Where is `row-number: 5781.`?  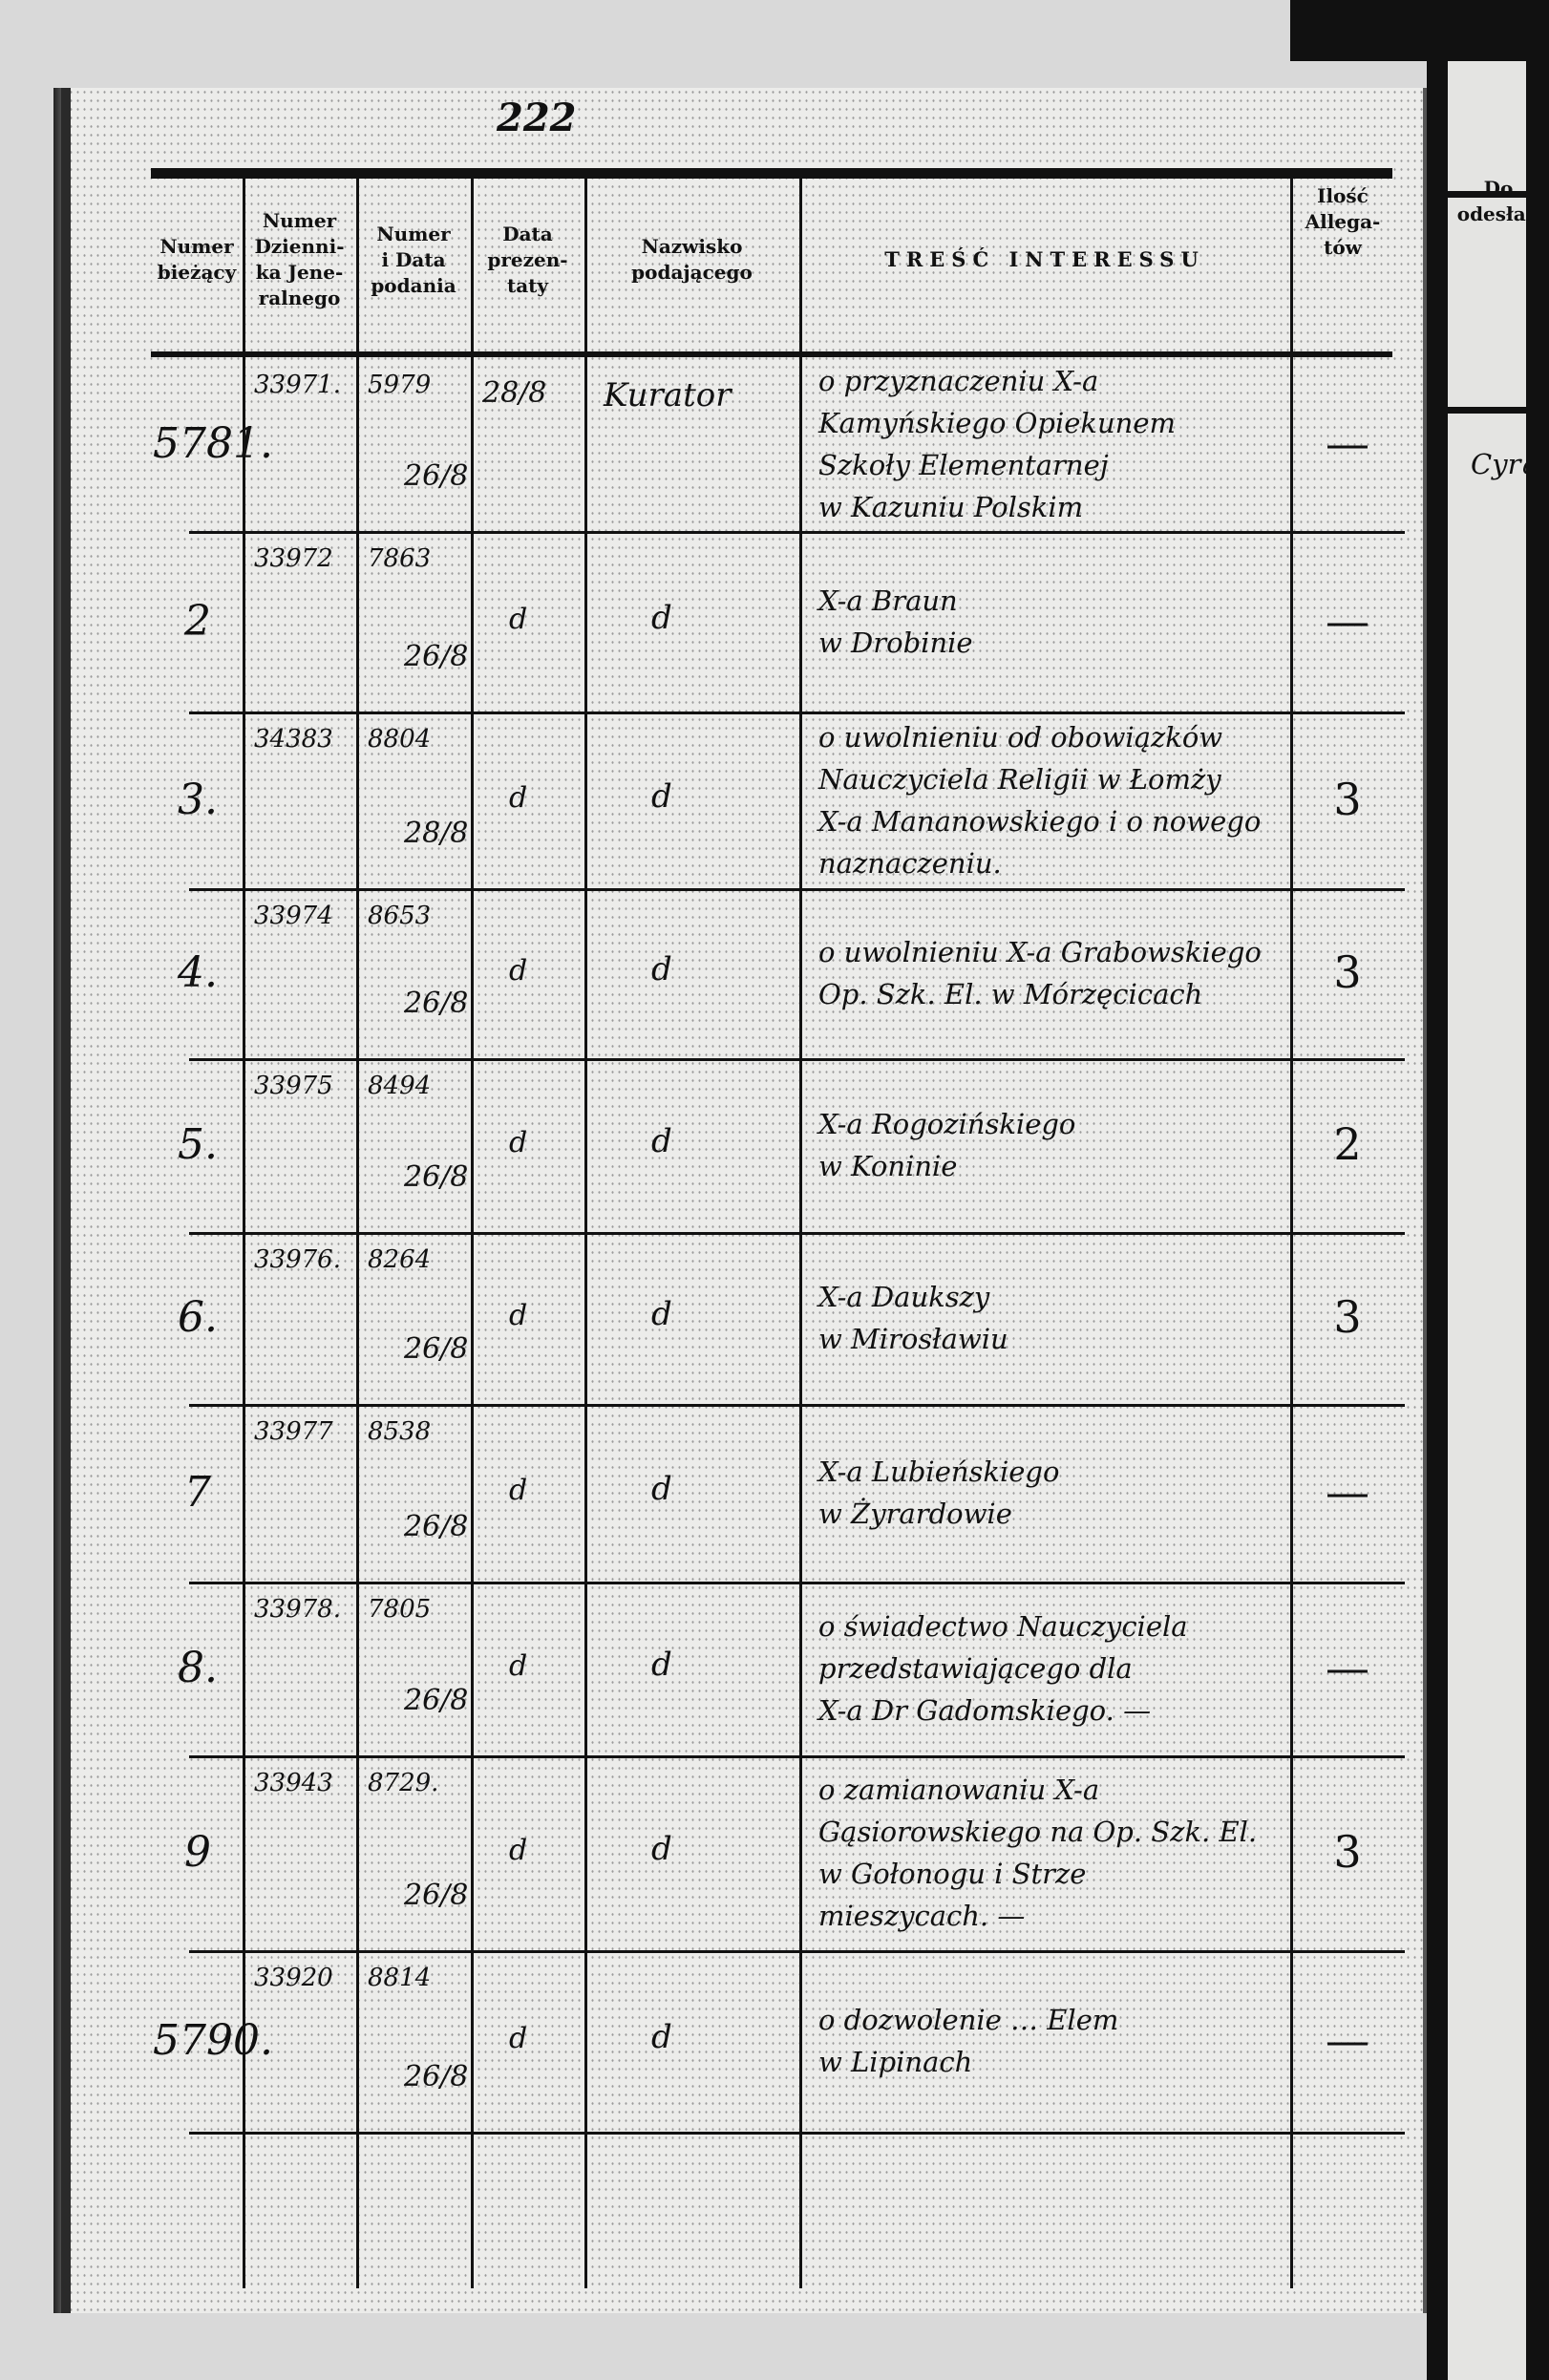
row-number: 5781. is located at coordinates (213, 443).